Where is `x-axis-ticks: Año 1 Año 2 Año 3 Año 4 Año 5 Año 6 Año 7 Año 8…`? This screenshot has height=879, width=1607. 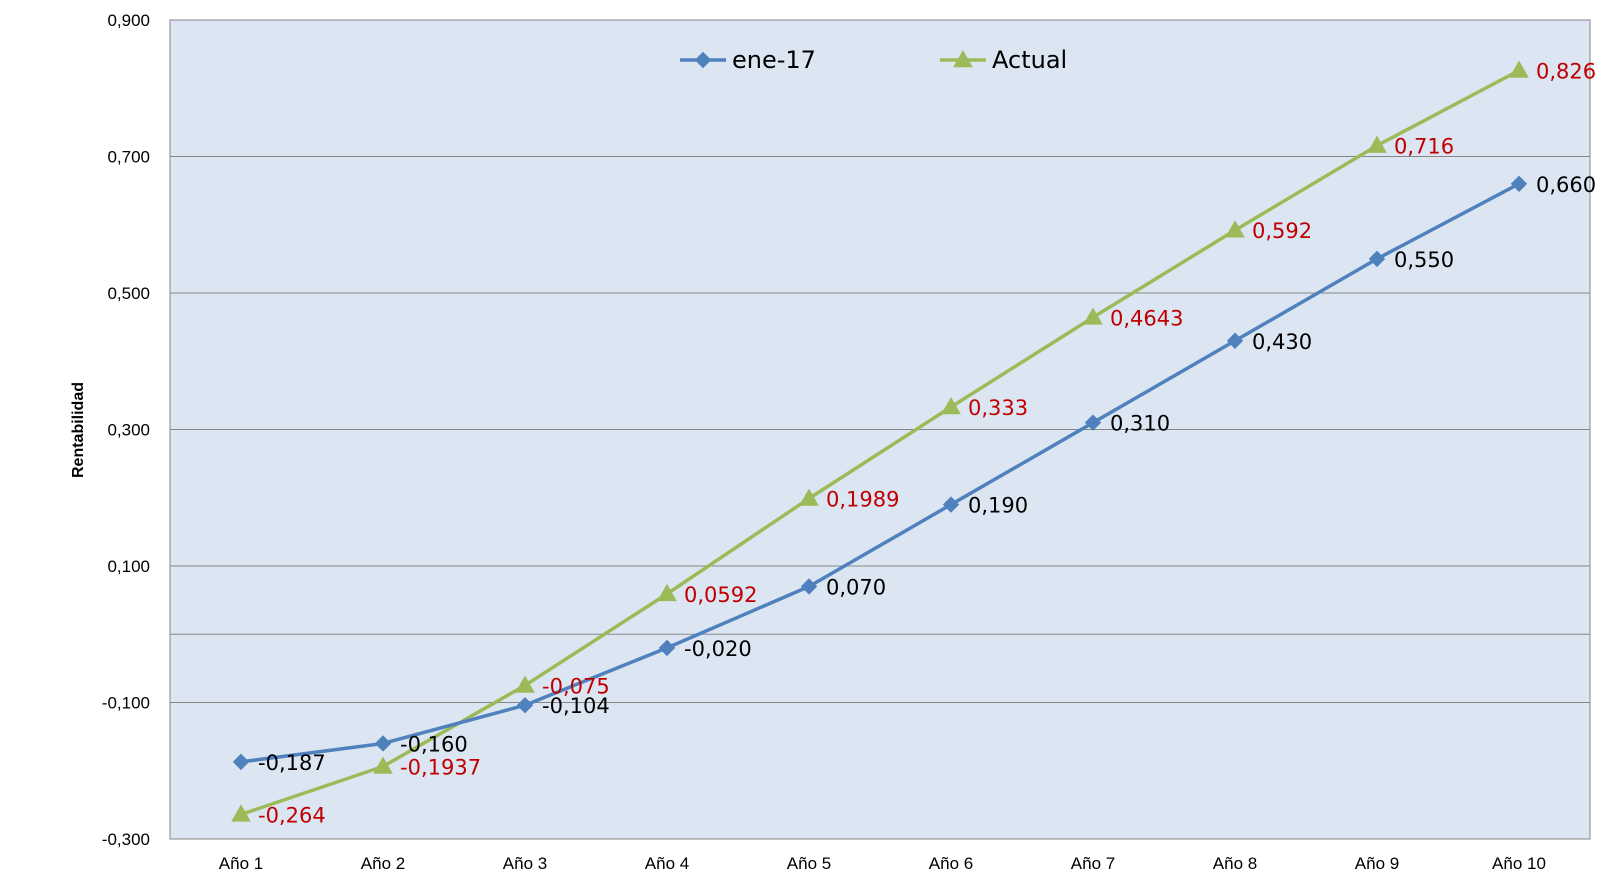
x-axis-ticks: Año 1 Año 2 Año 3 Año 4 Año 5 Año 6 Año 7 Año 8… is located at coordinates (882, 863).